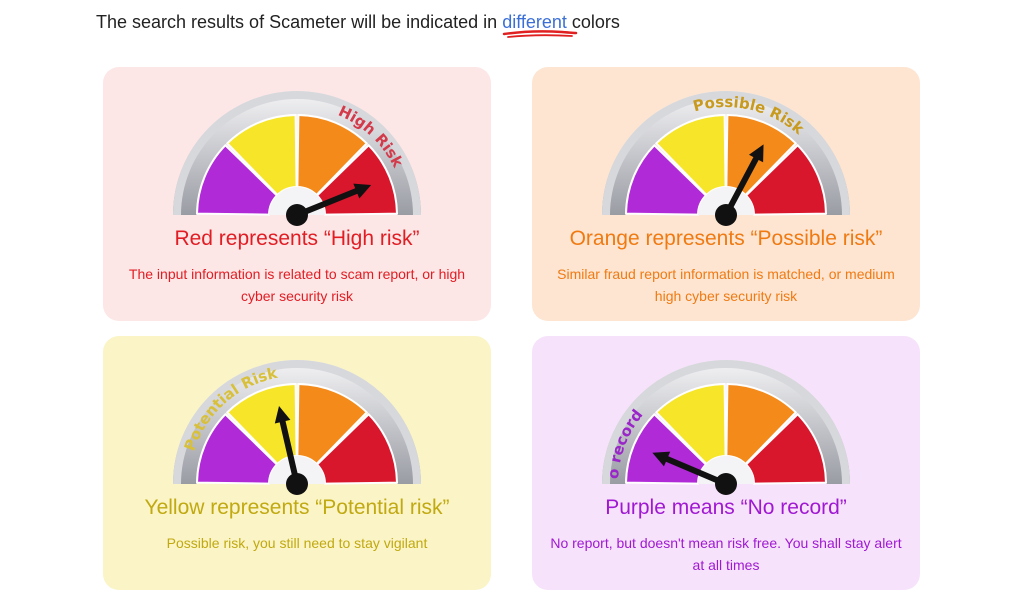 The height and width of the screenshot is (605, 1024). What do you see at coordinates (540, 25) in the screenshot?
I see `different-link: different` at bounding box center [540, 25].